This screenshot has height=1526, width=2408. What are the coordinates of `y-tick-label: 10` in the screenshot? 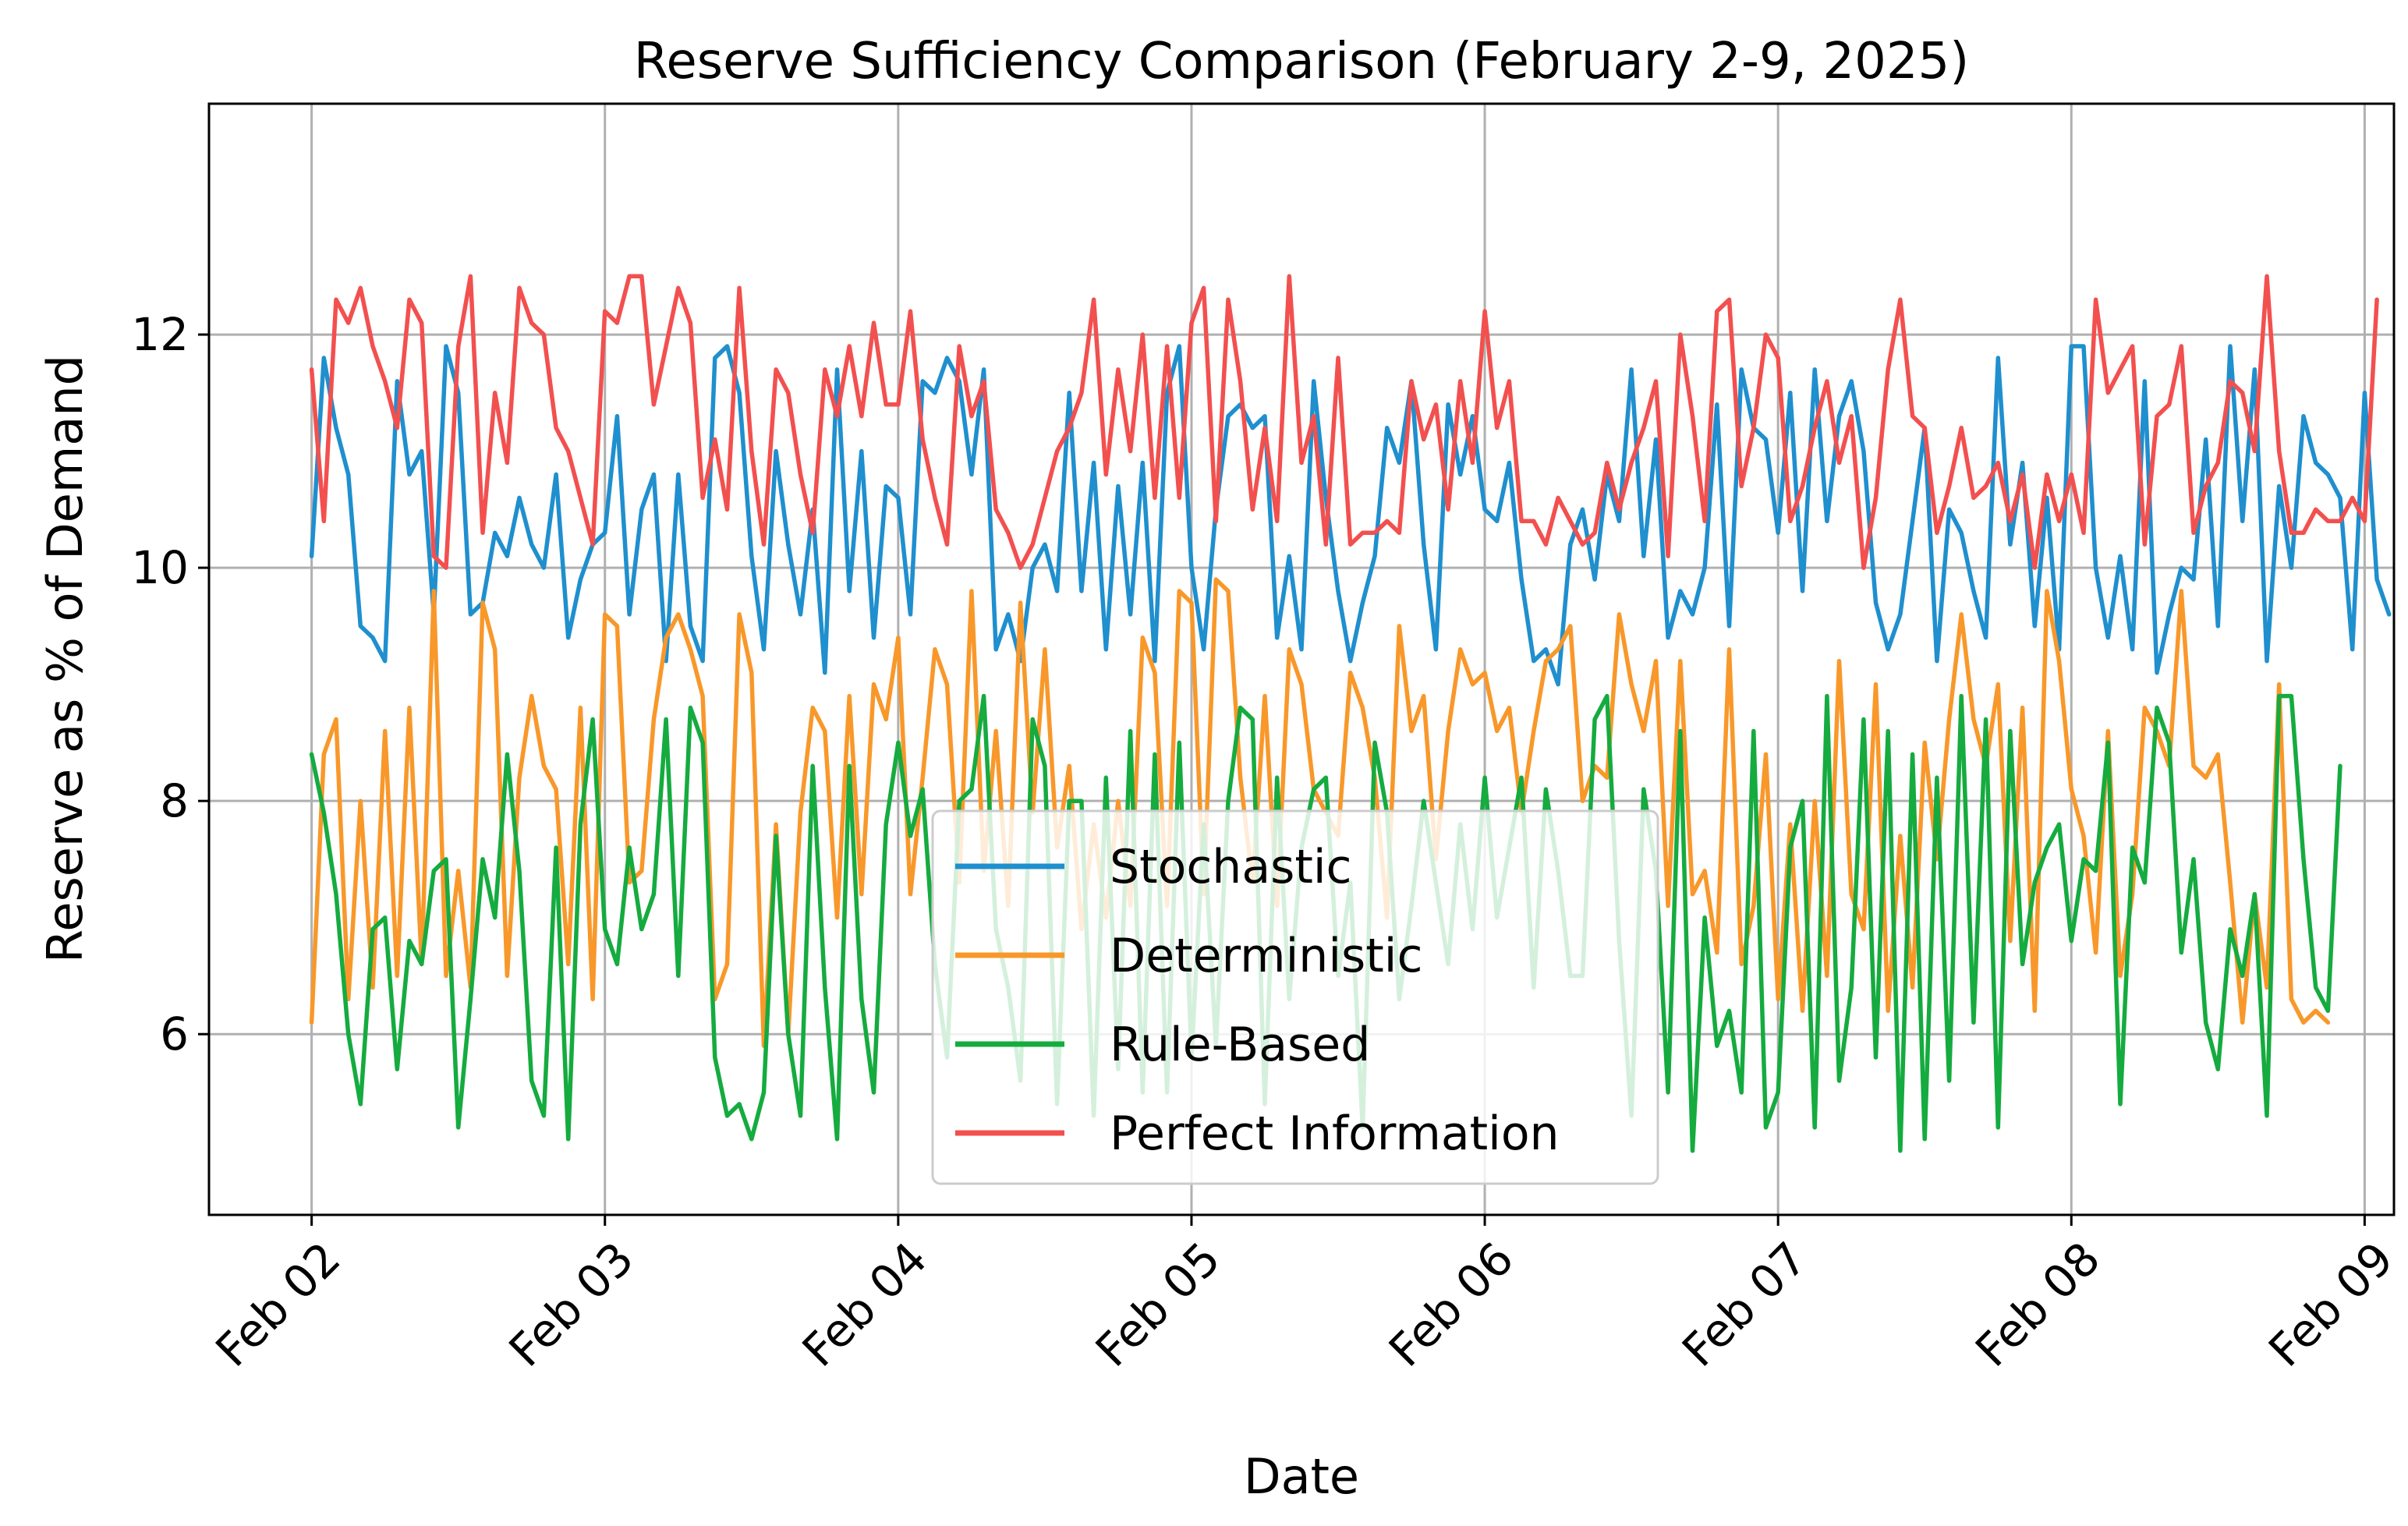 It's located at (160, 567).